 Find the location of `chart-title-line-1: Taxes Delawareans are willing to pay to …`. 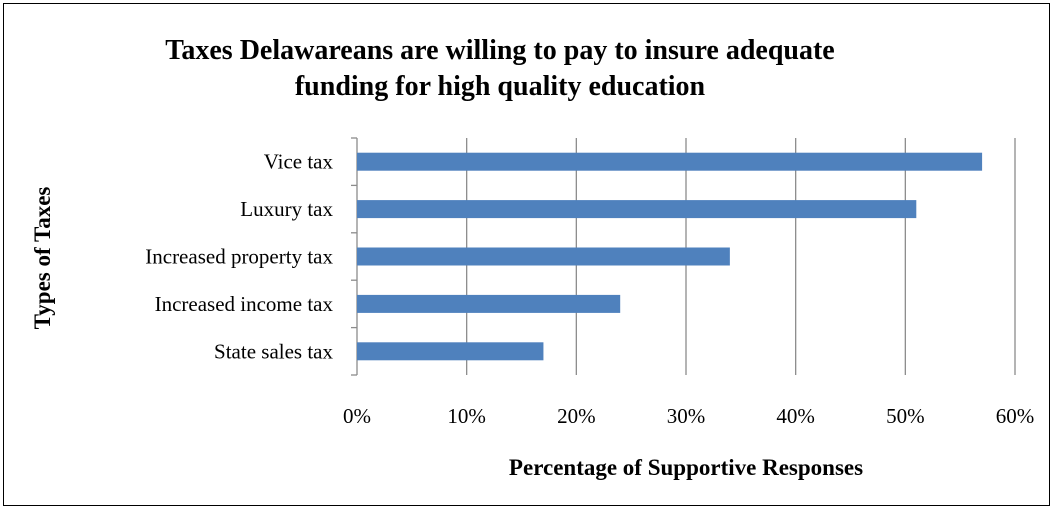

chart-title-line-1: Taxes Delawareans are willing to pay to … is located at coordinates (500, 50).